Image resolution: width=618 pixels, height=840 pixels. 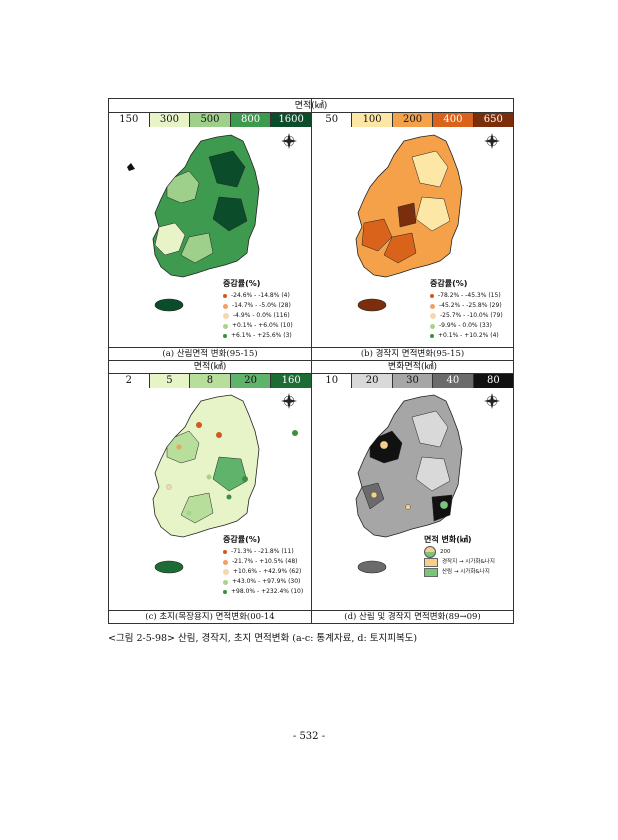 What do you see at coordinates (470, 305) in the screenshot?
I see `legend-label: -45.2% - -25.8% (29)` at bounding box center [470, 305].